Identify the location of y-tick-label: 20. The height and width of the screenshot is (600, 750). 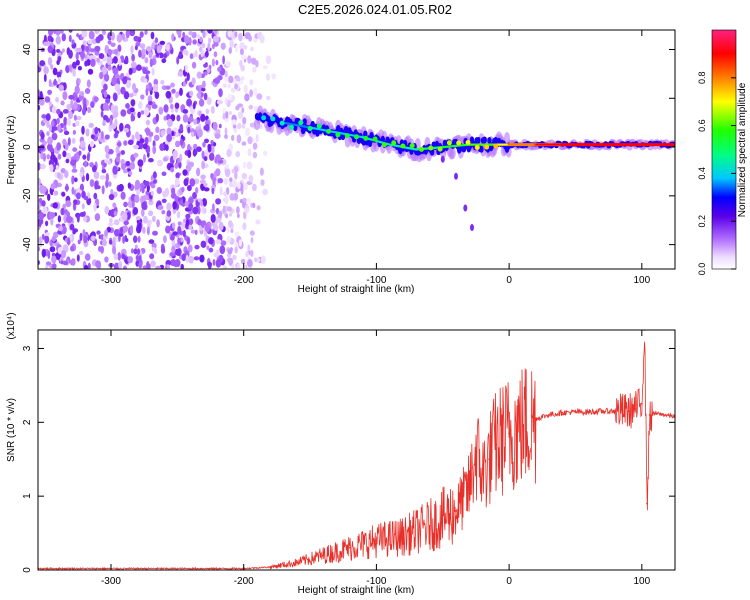
(27, 98).